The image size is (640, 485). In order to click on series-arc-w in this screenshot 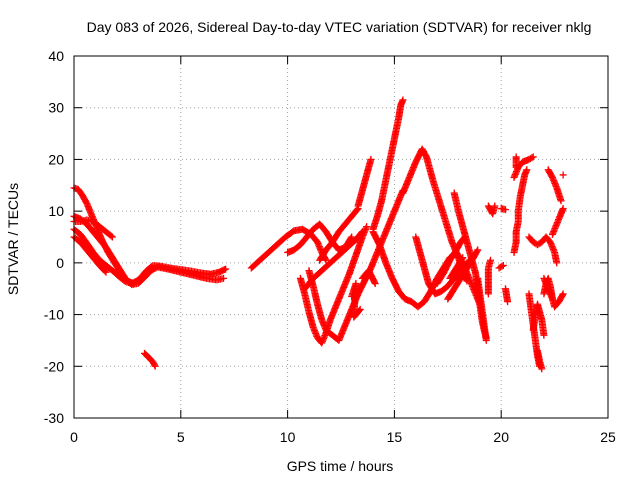, I will do `click(489, 277)`.